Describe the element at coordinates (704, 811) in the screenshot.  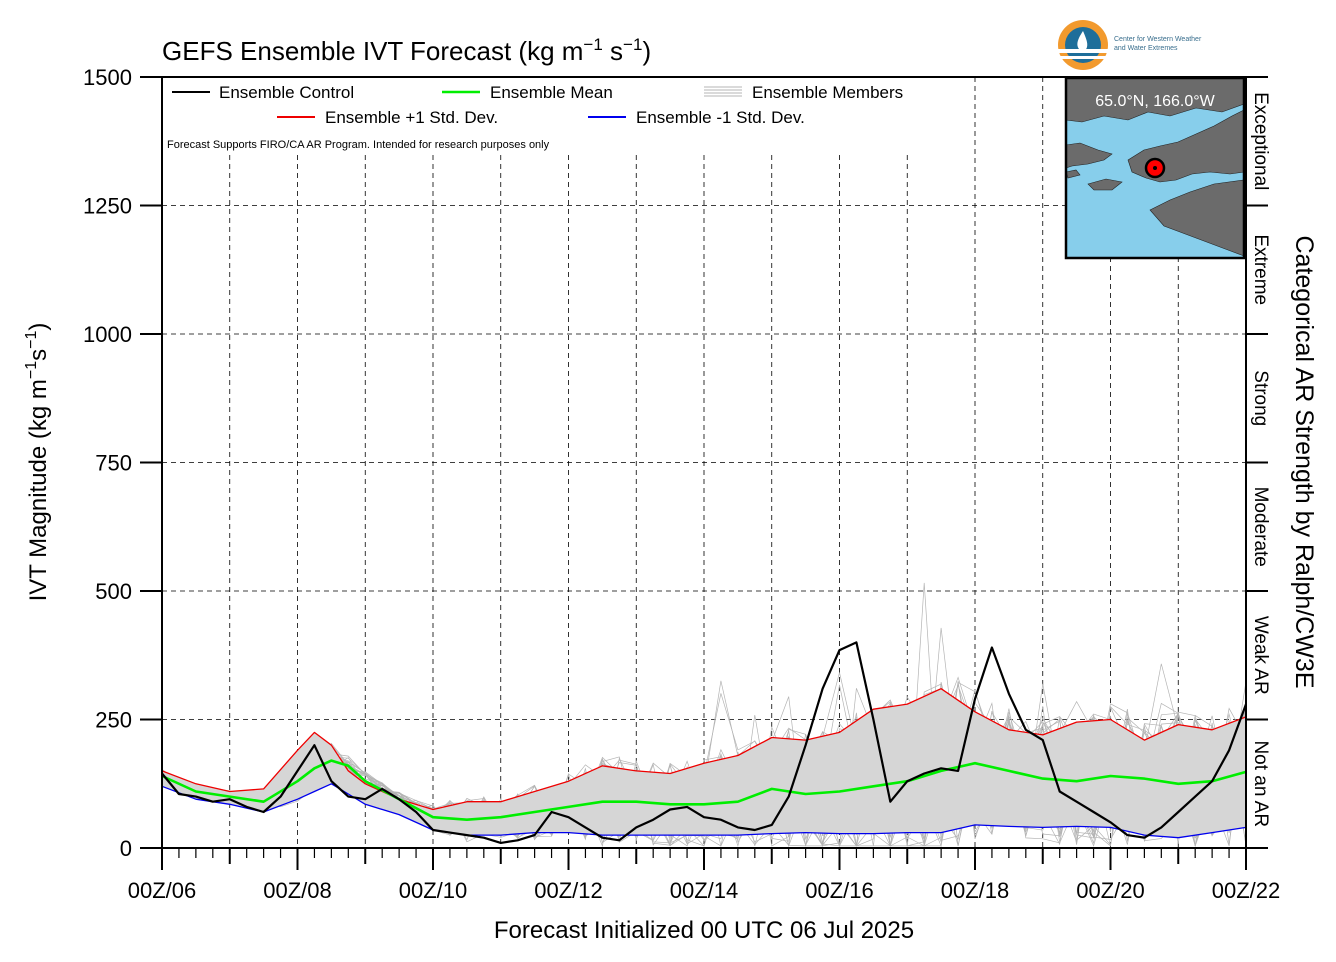
I see `series-line-minus` at that location.